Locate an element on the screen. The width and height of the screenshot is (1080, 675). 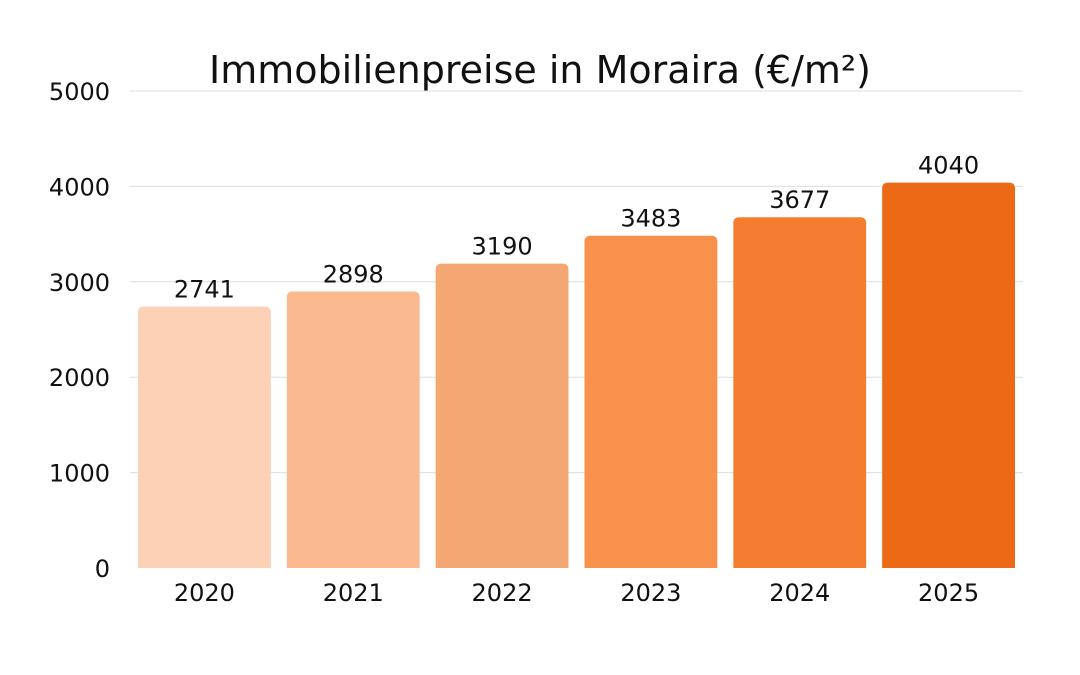
chart-title: Immobilienpreise in Moraira (€/m²) is located at coordinates (540, 70).